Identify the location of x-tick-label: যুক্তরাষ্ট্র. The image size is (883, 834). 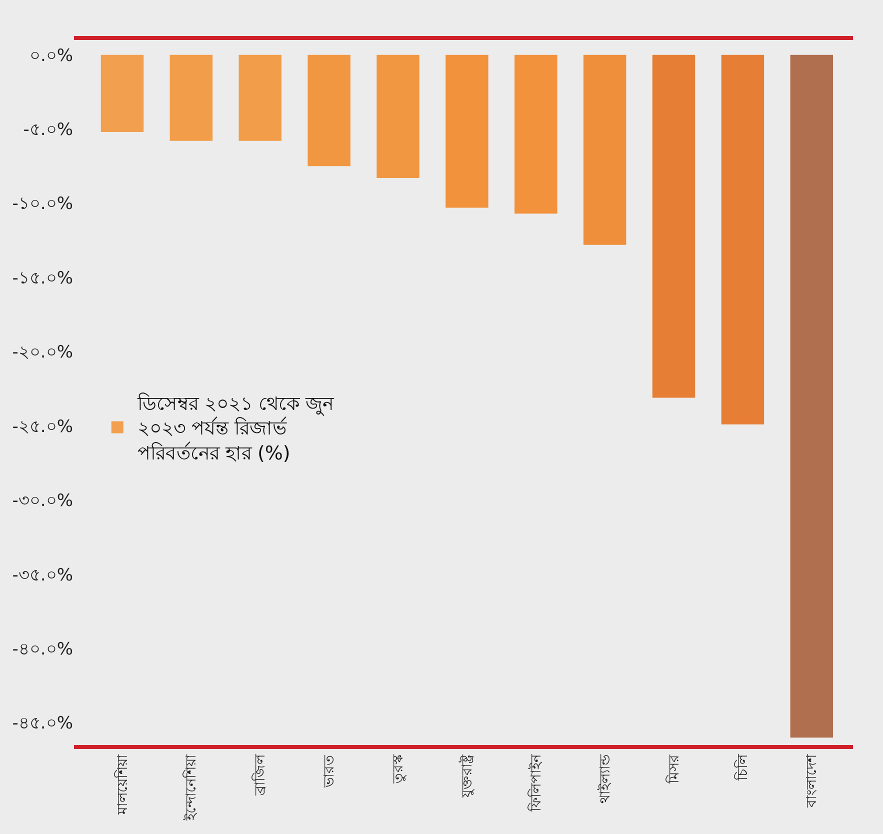
(467, 776).